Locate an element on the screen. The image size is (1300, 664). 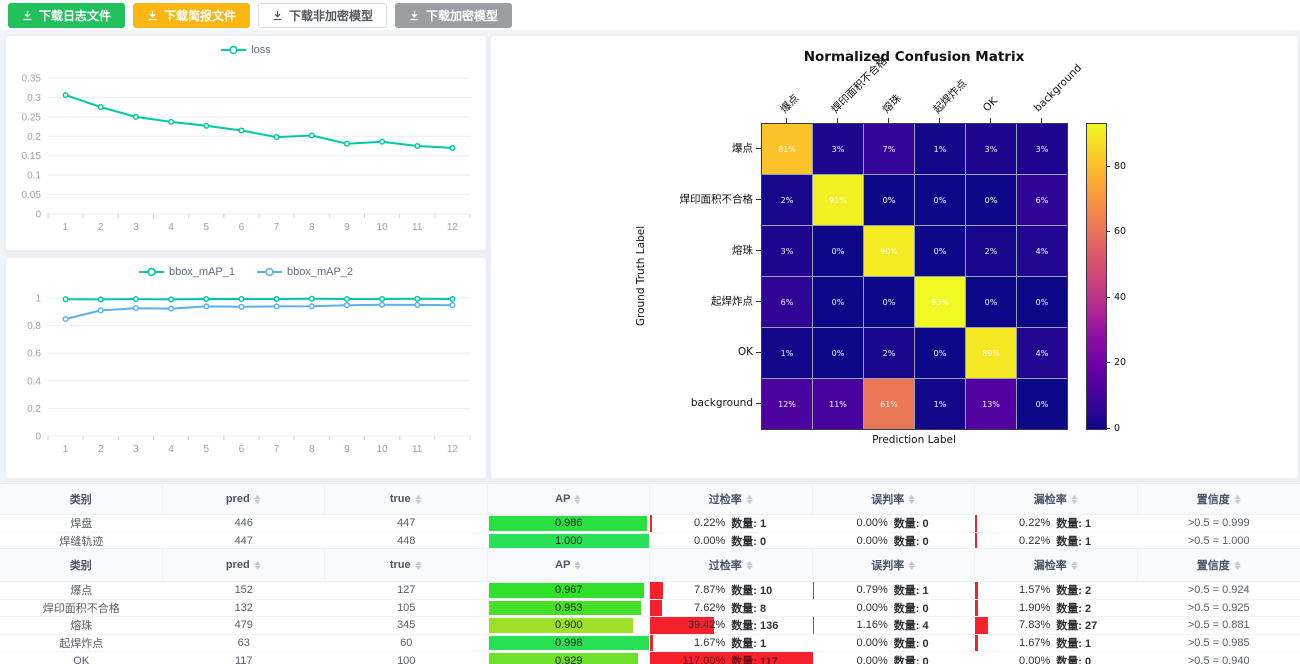
ap-bar-wrap: 0.998 is located at coordinates (569, 643).